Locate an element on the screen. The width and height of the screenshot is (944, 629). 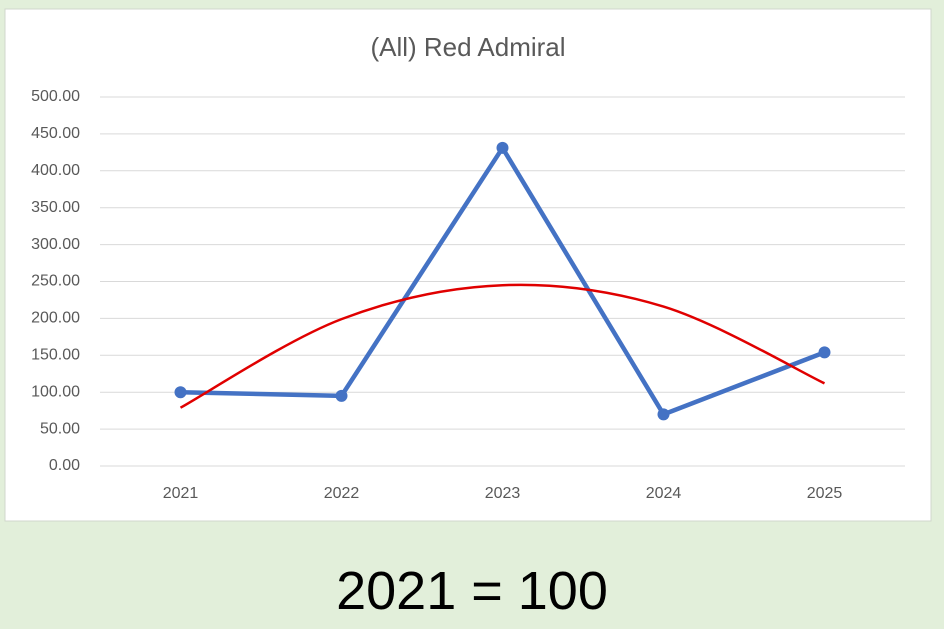
y-tick-label: 50.00 is located at coordinates (60, 428).